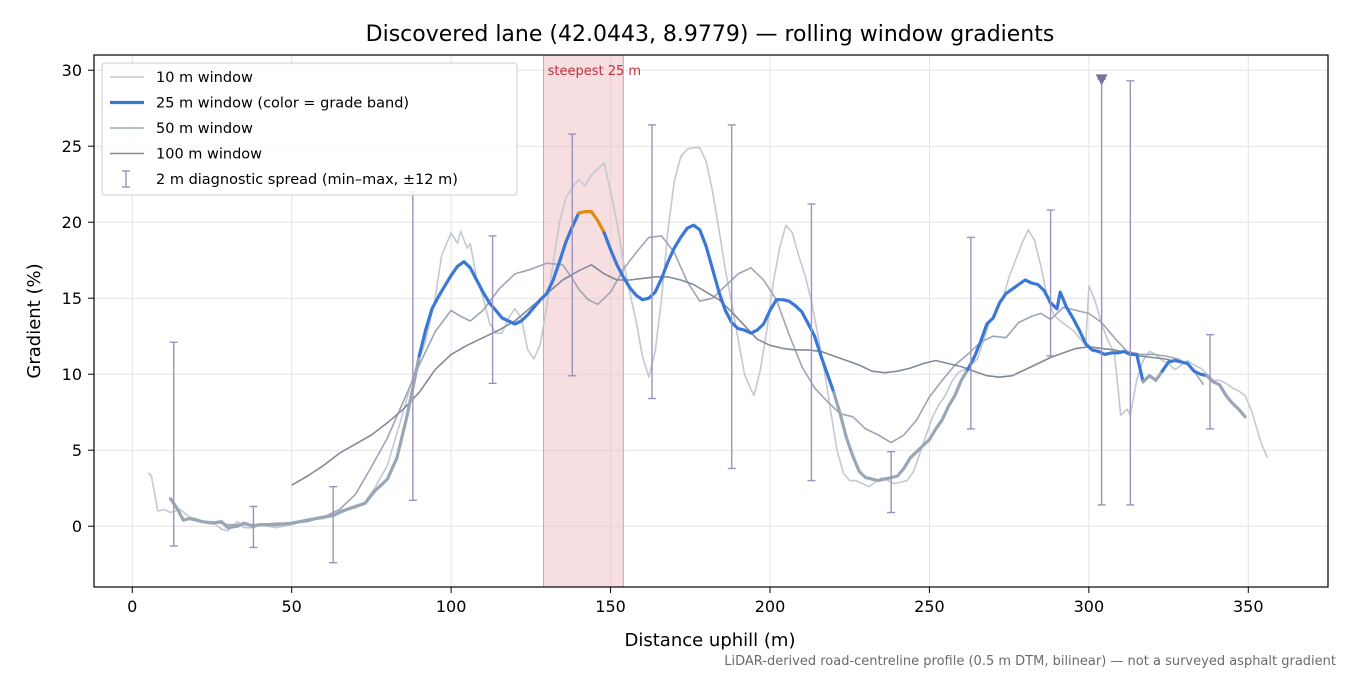 The height and width of the screenshot is (675, 1350). What do you see at coordinates (72, 374) in the screenshot?
I see `y-tick-label: 10` at bounding box center [72, 374].